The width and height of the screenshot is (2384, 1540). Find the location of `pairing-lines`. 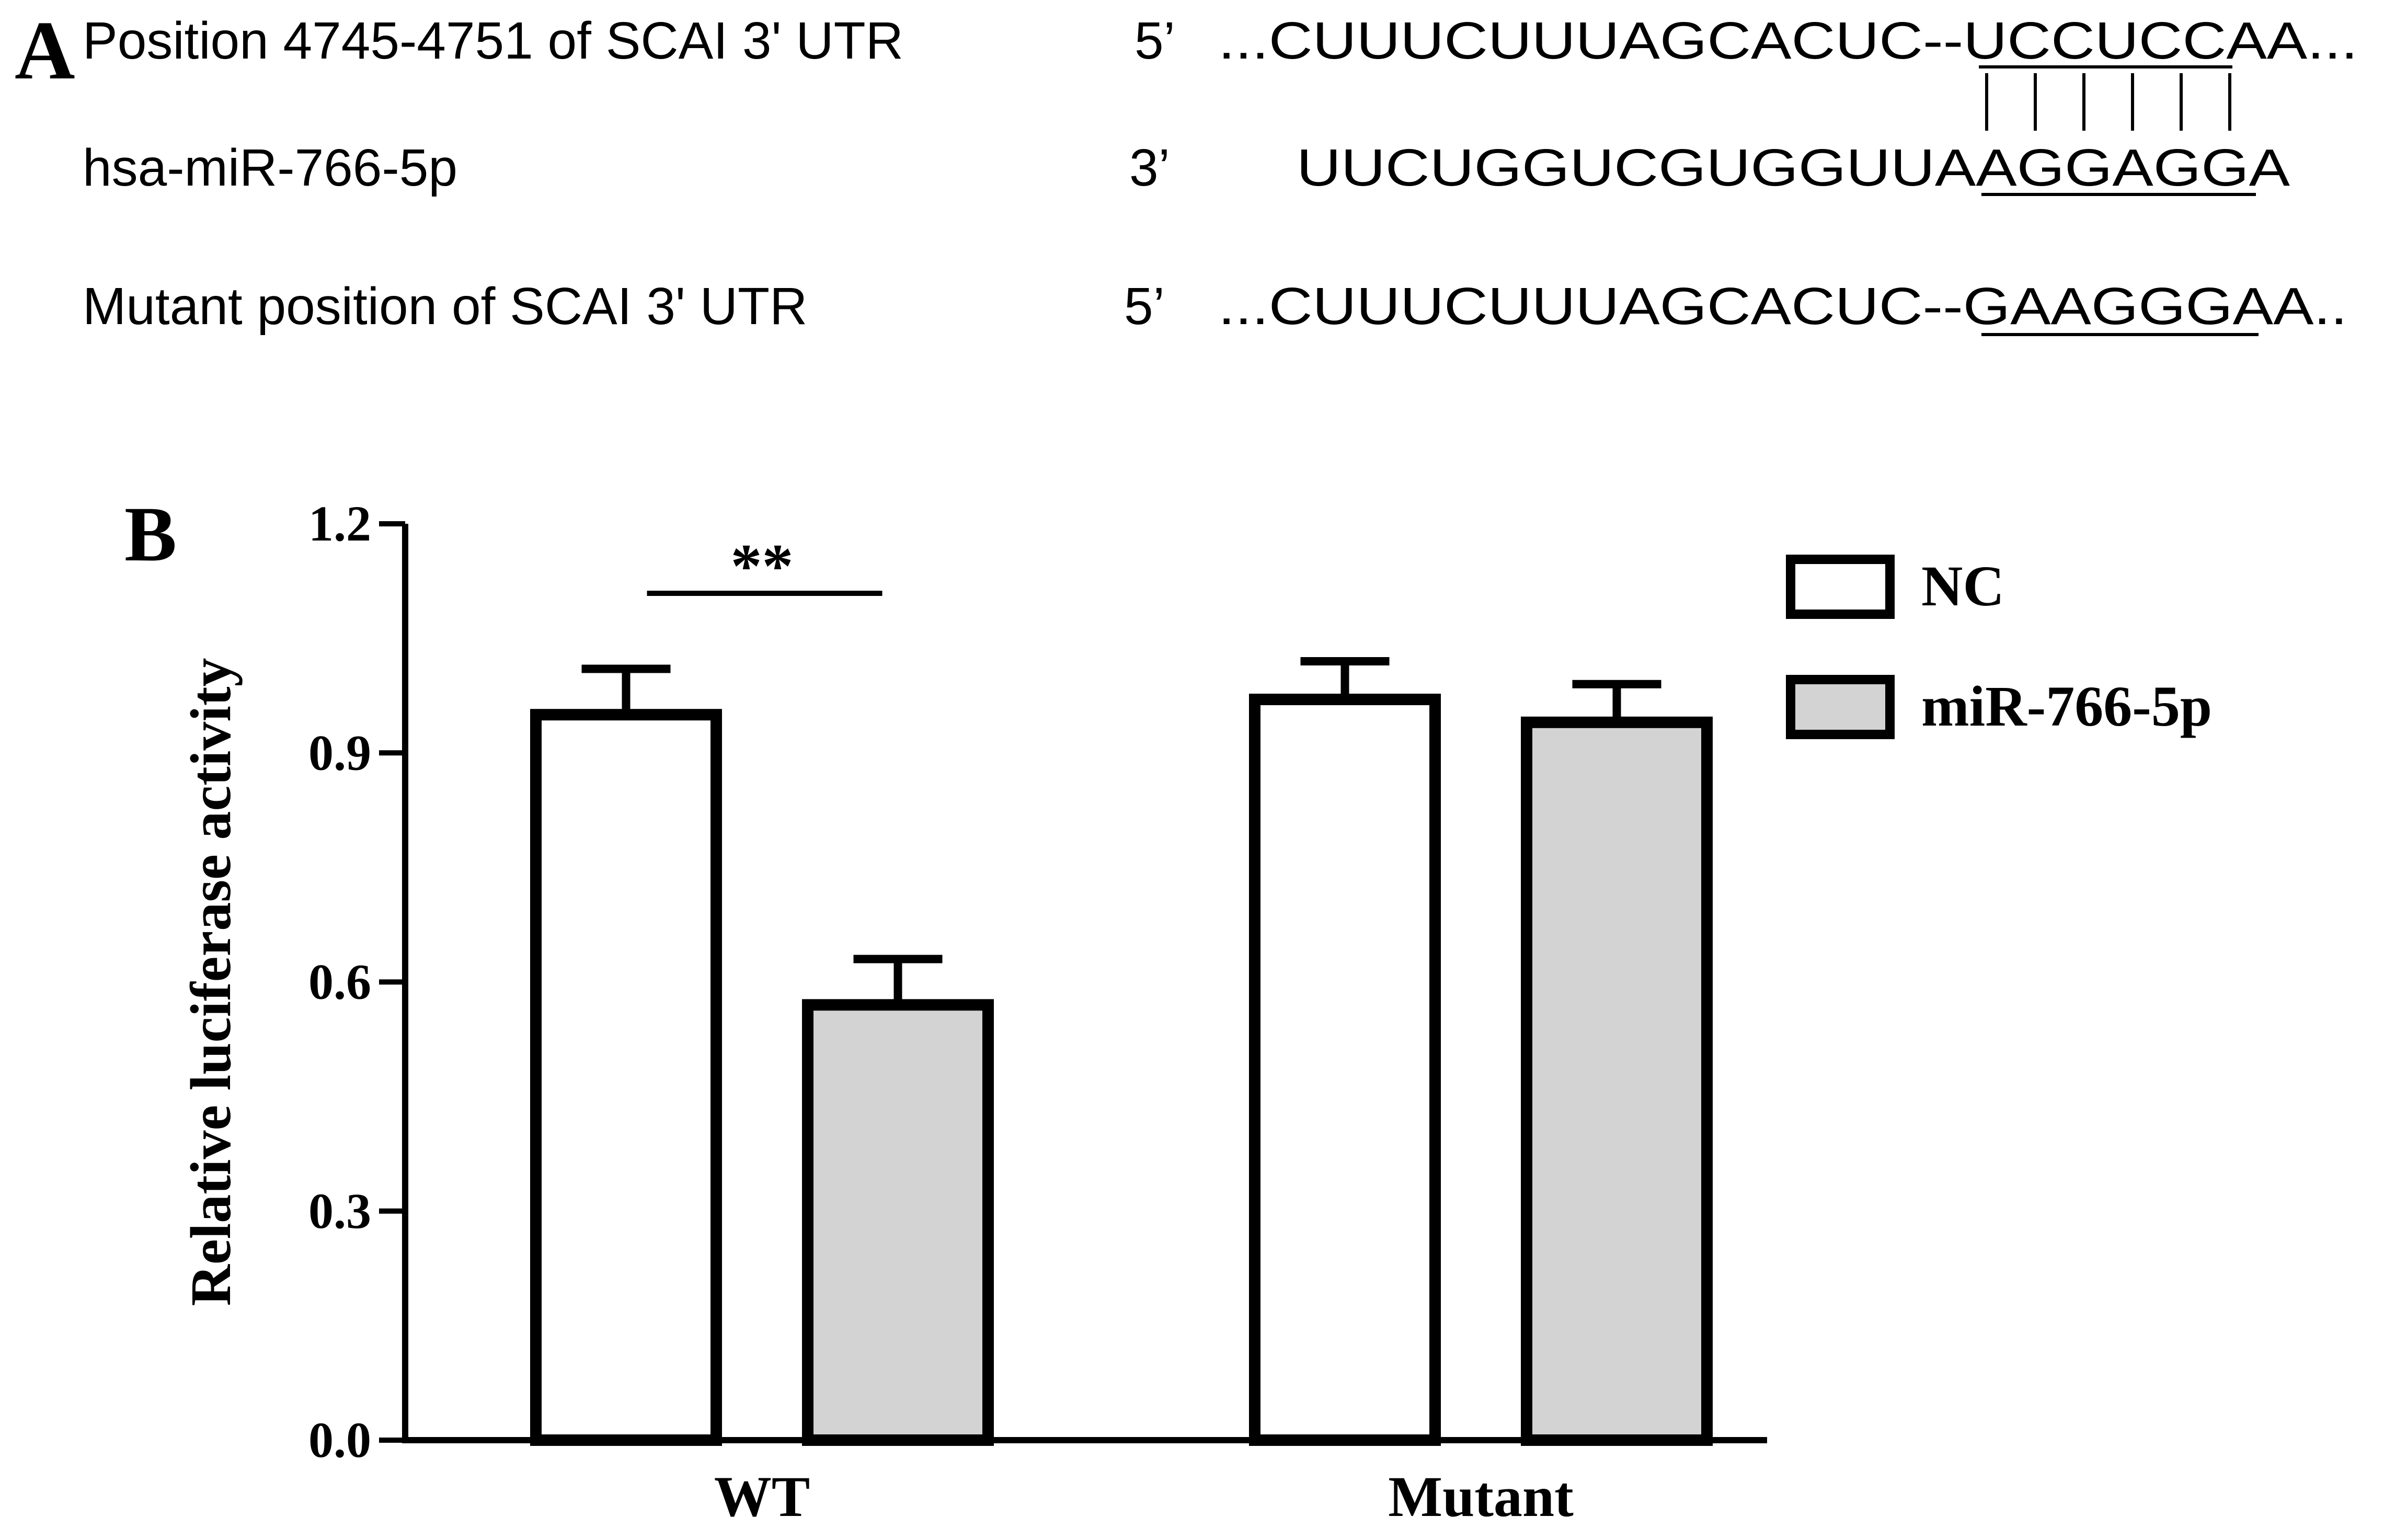

pairing-lines is located at coordinates (2105, 98).